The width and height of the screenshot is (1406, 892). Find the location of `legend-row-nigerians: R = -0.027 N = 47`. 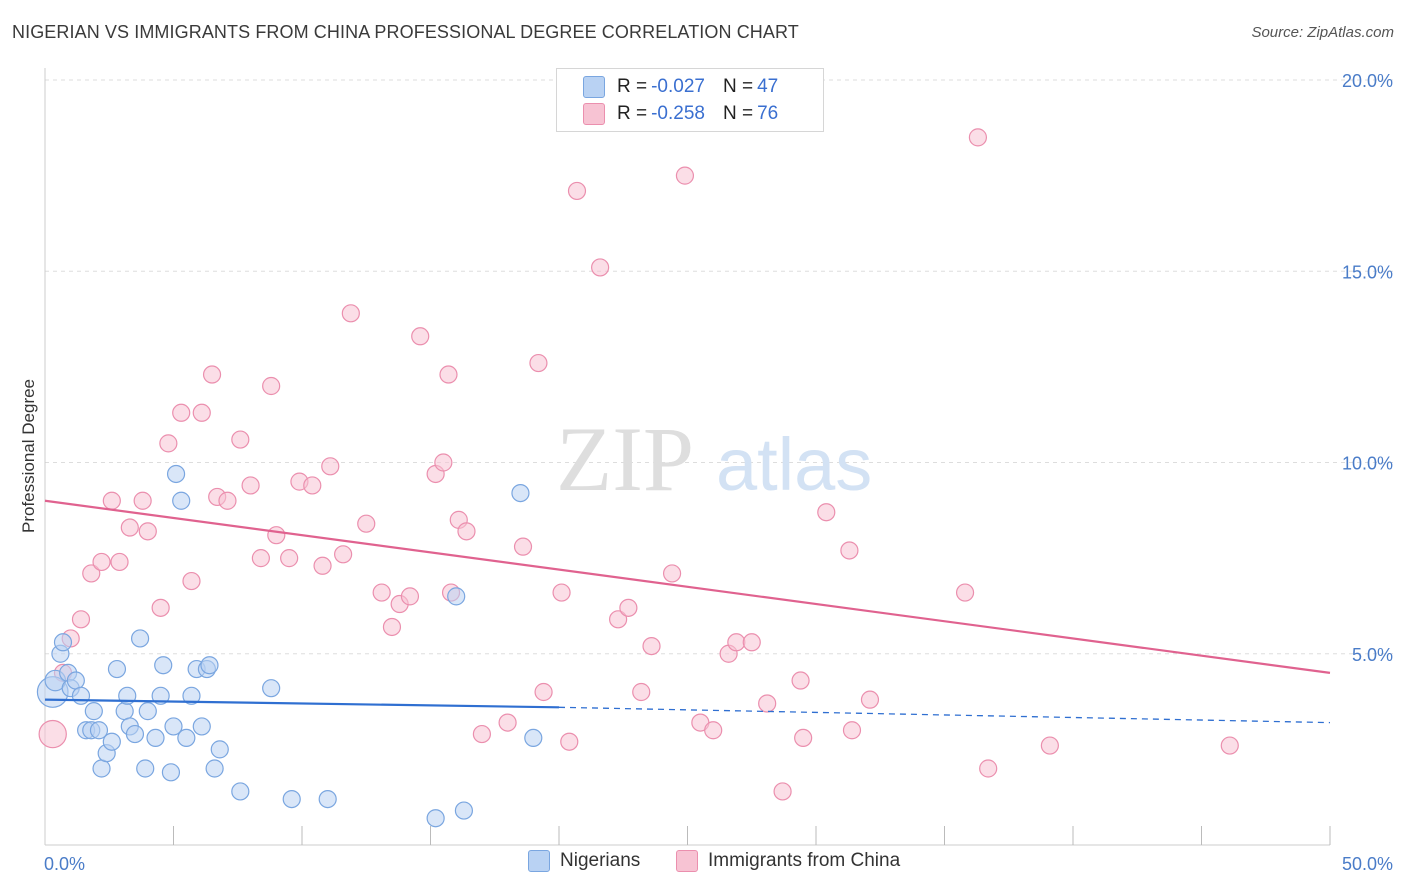

legend-row-nigerians: R = -0.027 N = 47 is located at coordinates (667, 87).